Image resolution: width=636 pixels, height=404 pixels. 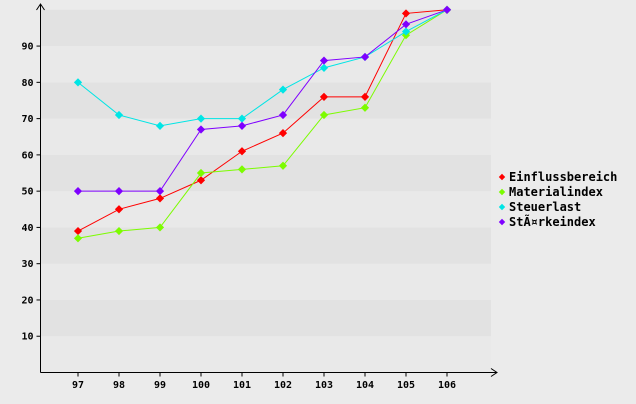 What do you see at coordinates (556, 192) in the screenshot?
I see `legend-label: Materialindex` at bounding box center [556, 192].